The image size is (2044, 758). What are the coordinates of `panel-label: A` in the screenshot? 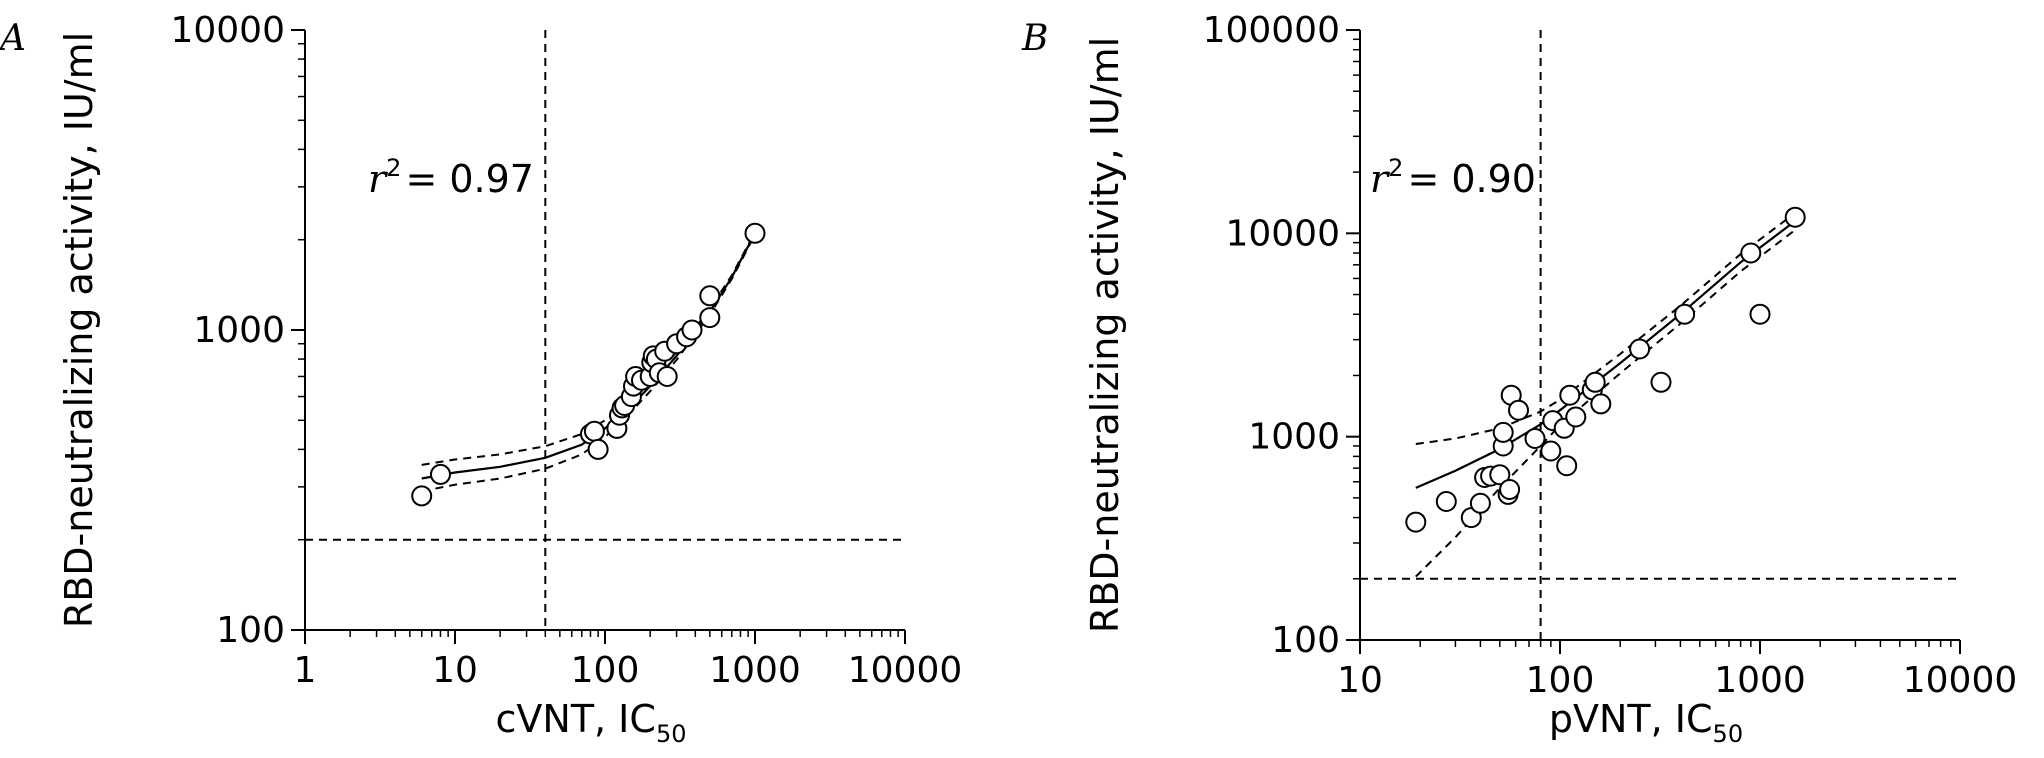 It's located at (13, 38).